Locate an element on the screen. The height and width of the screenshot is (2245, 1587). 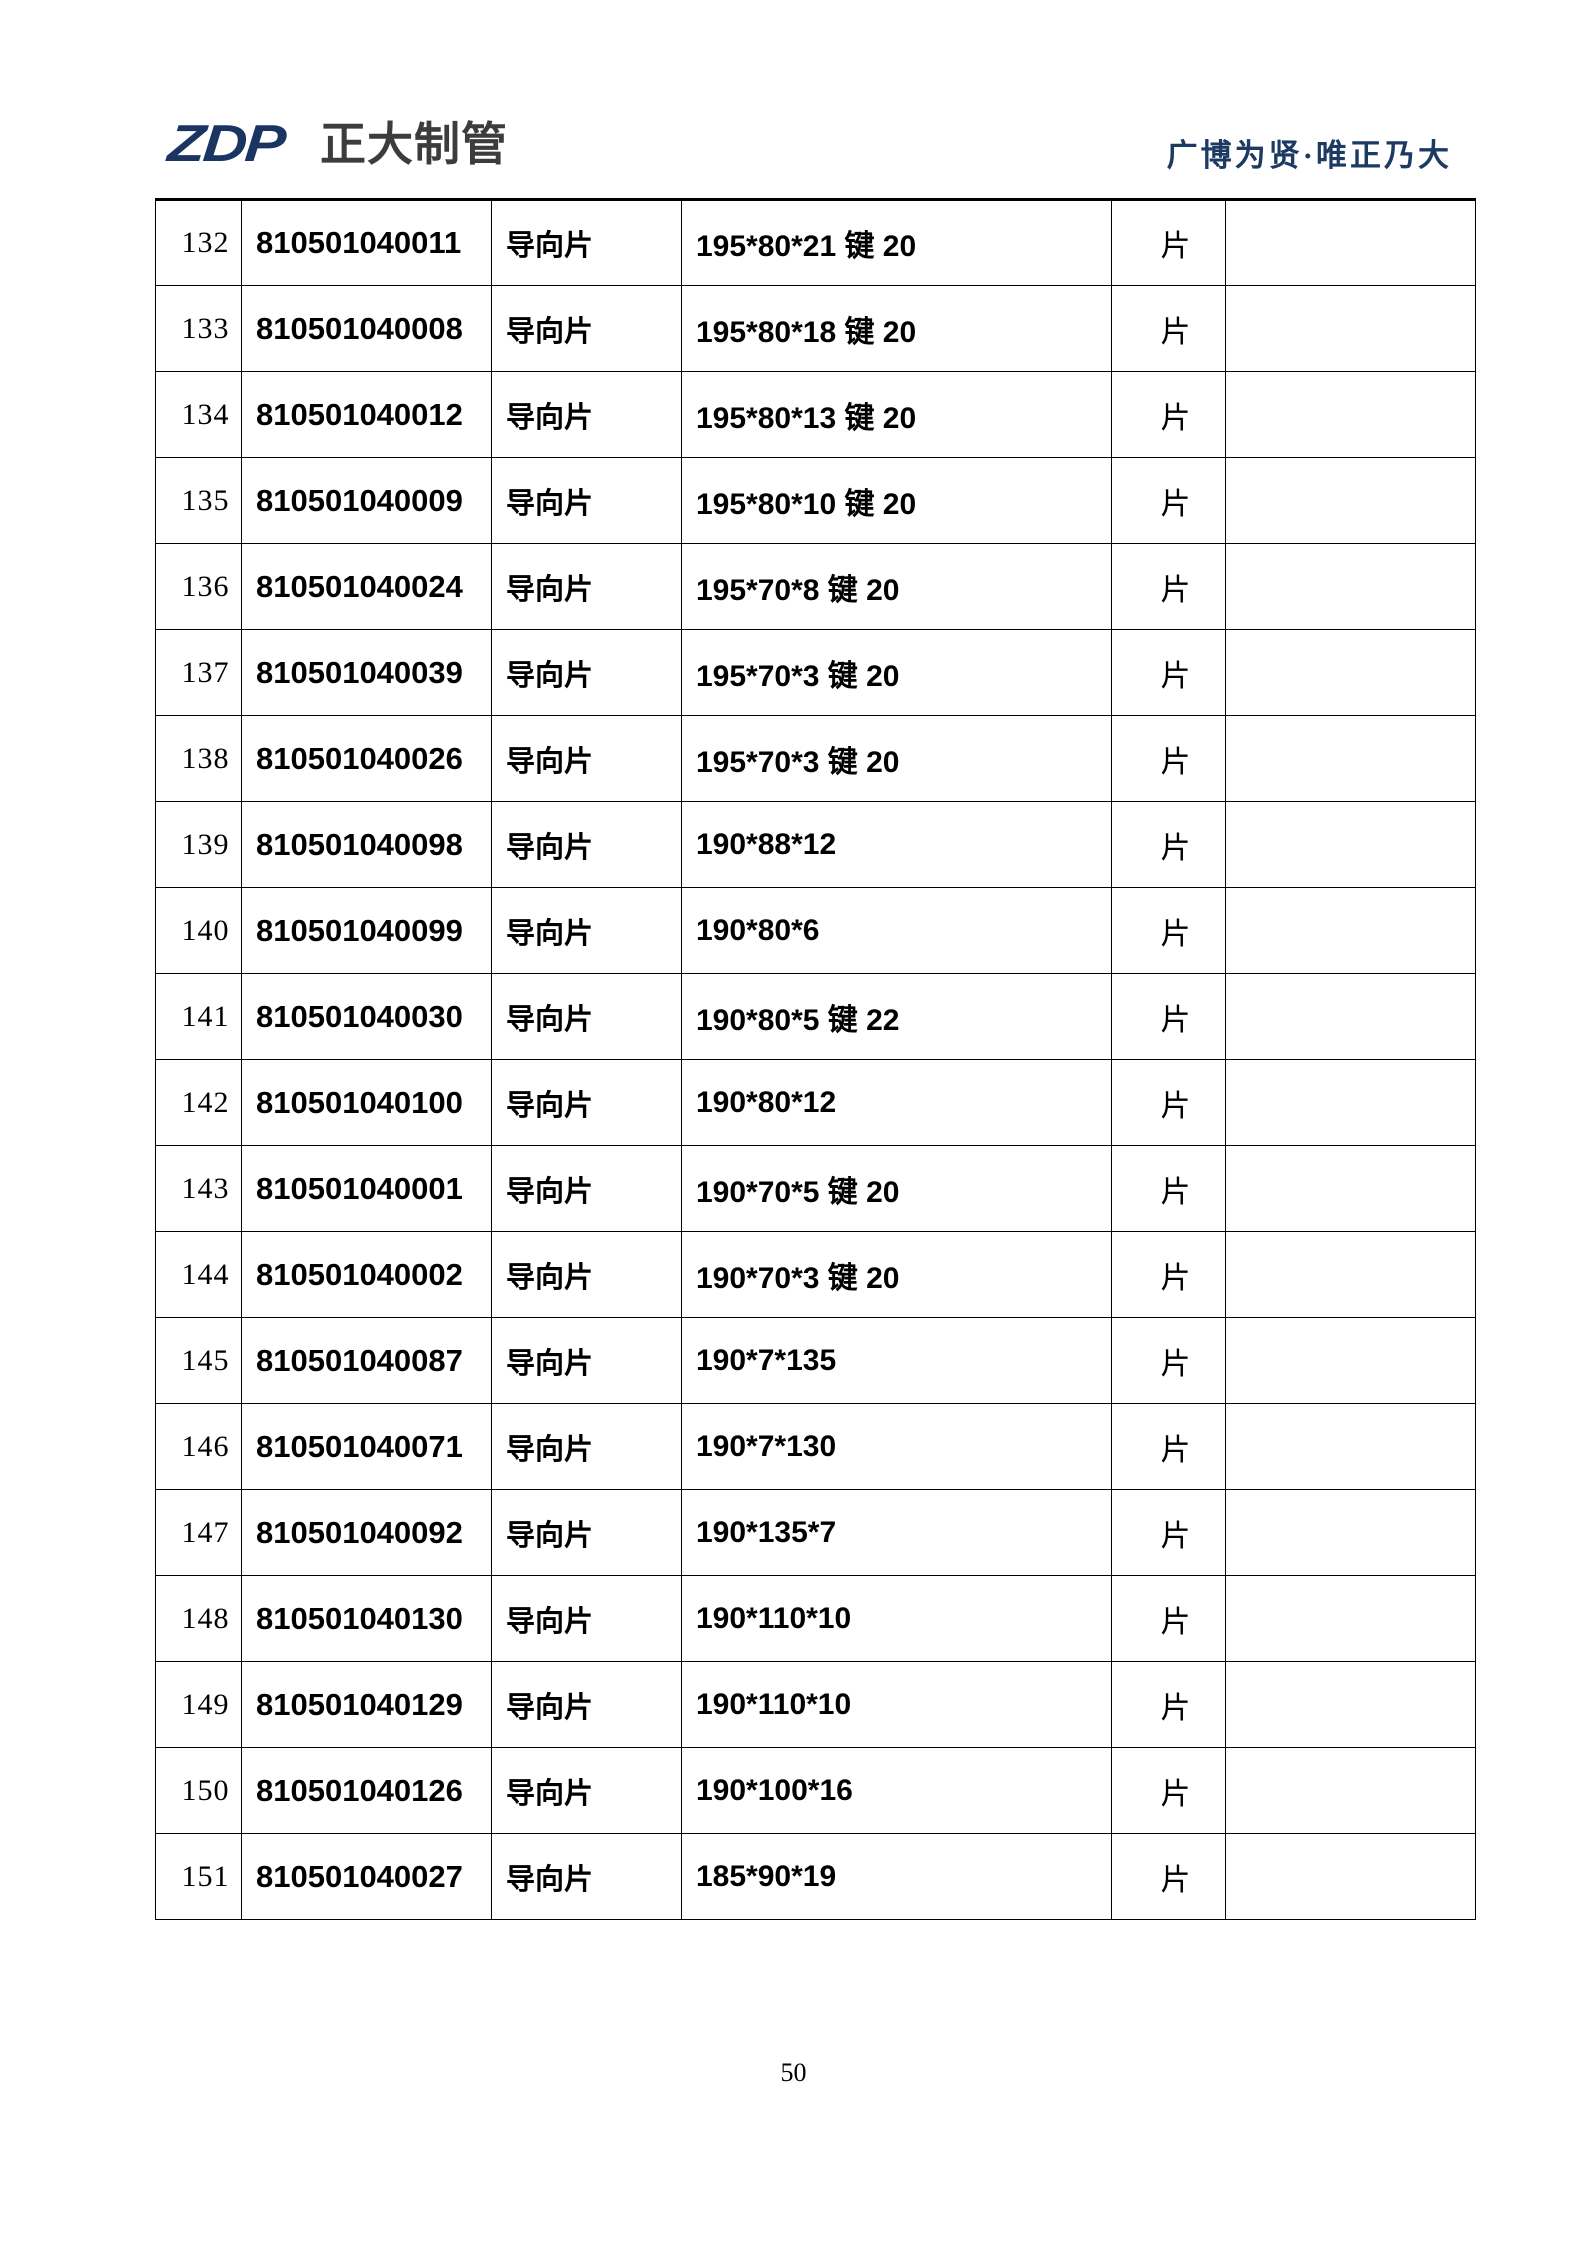
cell-index: 137 is located at coordinates (198, 672).